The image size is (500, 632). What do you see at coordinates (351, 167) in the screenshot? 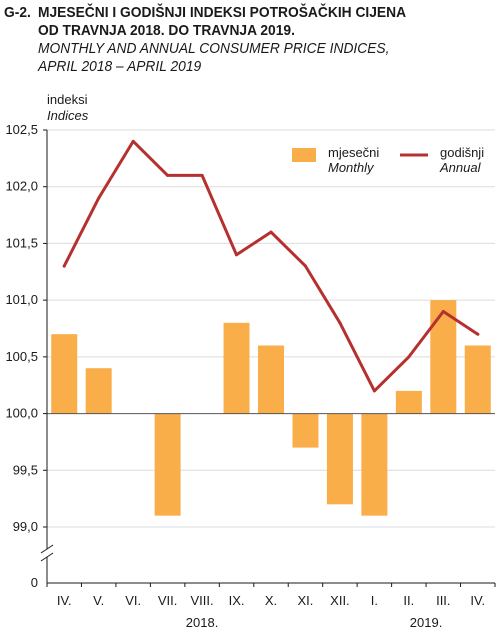
I see `legend-label-monthly-en: Monthly` at bounding box center [351, 167].